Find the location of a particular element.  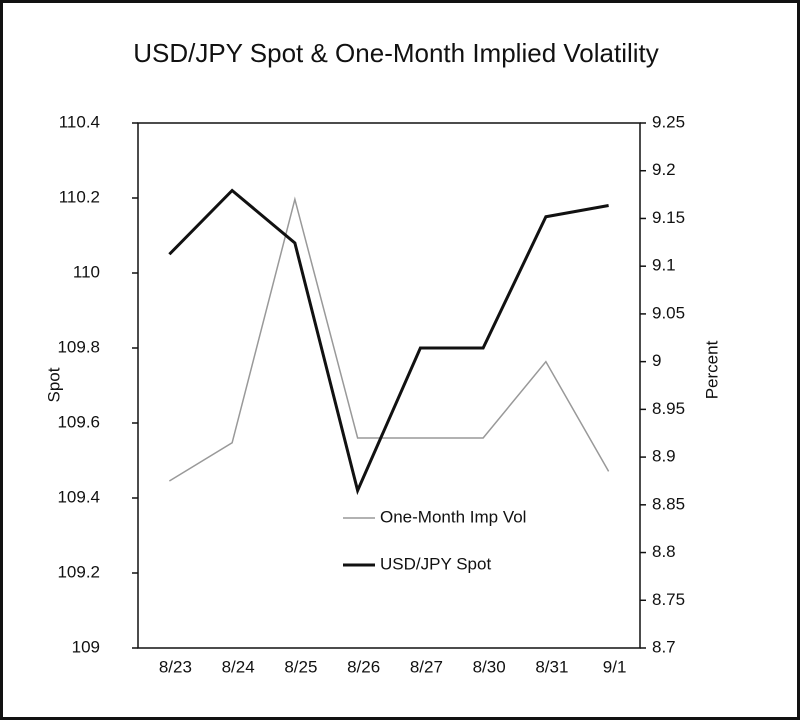

y2-tick-label: 8.8 is located at coordinates (664, 551).